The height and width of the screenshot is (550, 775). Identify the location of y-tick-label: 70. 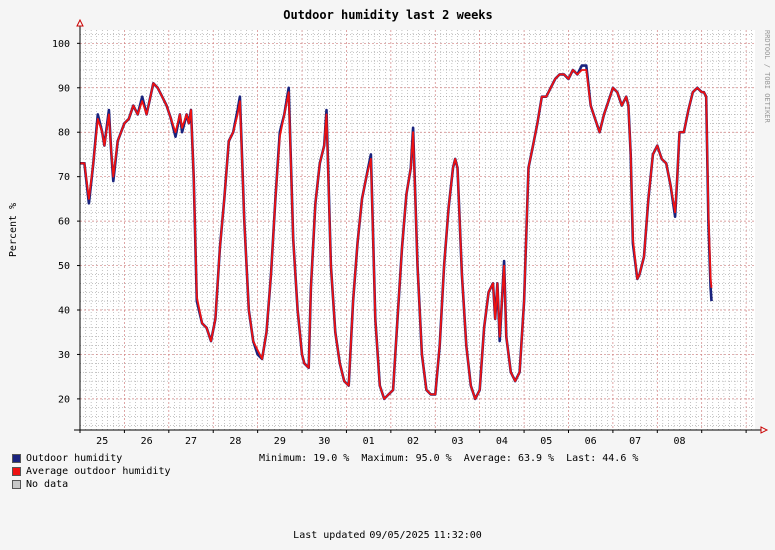
(64, 177).